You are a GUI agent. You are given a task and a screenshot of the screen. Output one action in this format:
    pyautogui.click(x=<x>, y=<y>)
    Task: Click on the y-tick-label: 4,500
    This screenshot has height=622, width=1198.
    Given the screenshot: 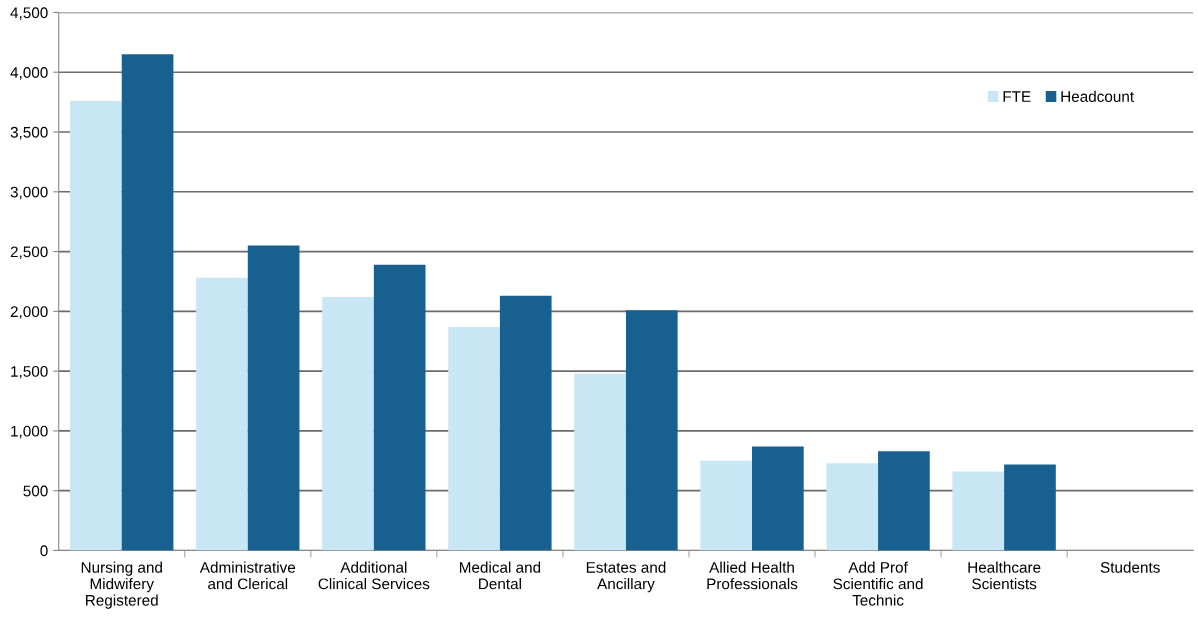 What is the action you would take?
    pyautogui.click(x=29, y=13)
    